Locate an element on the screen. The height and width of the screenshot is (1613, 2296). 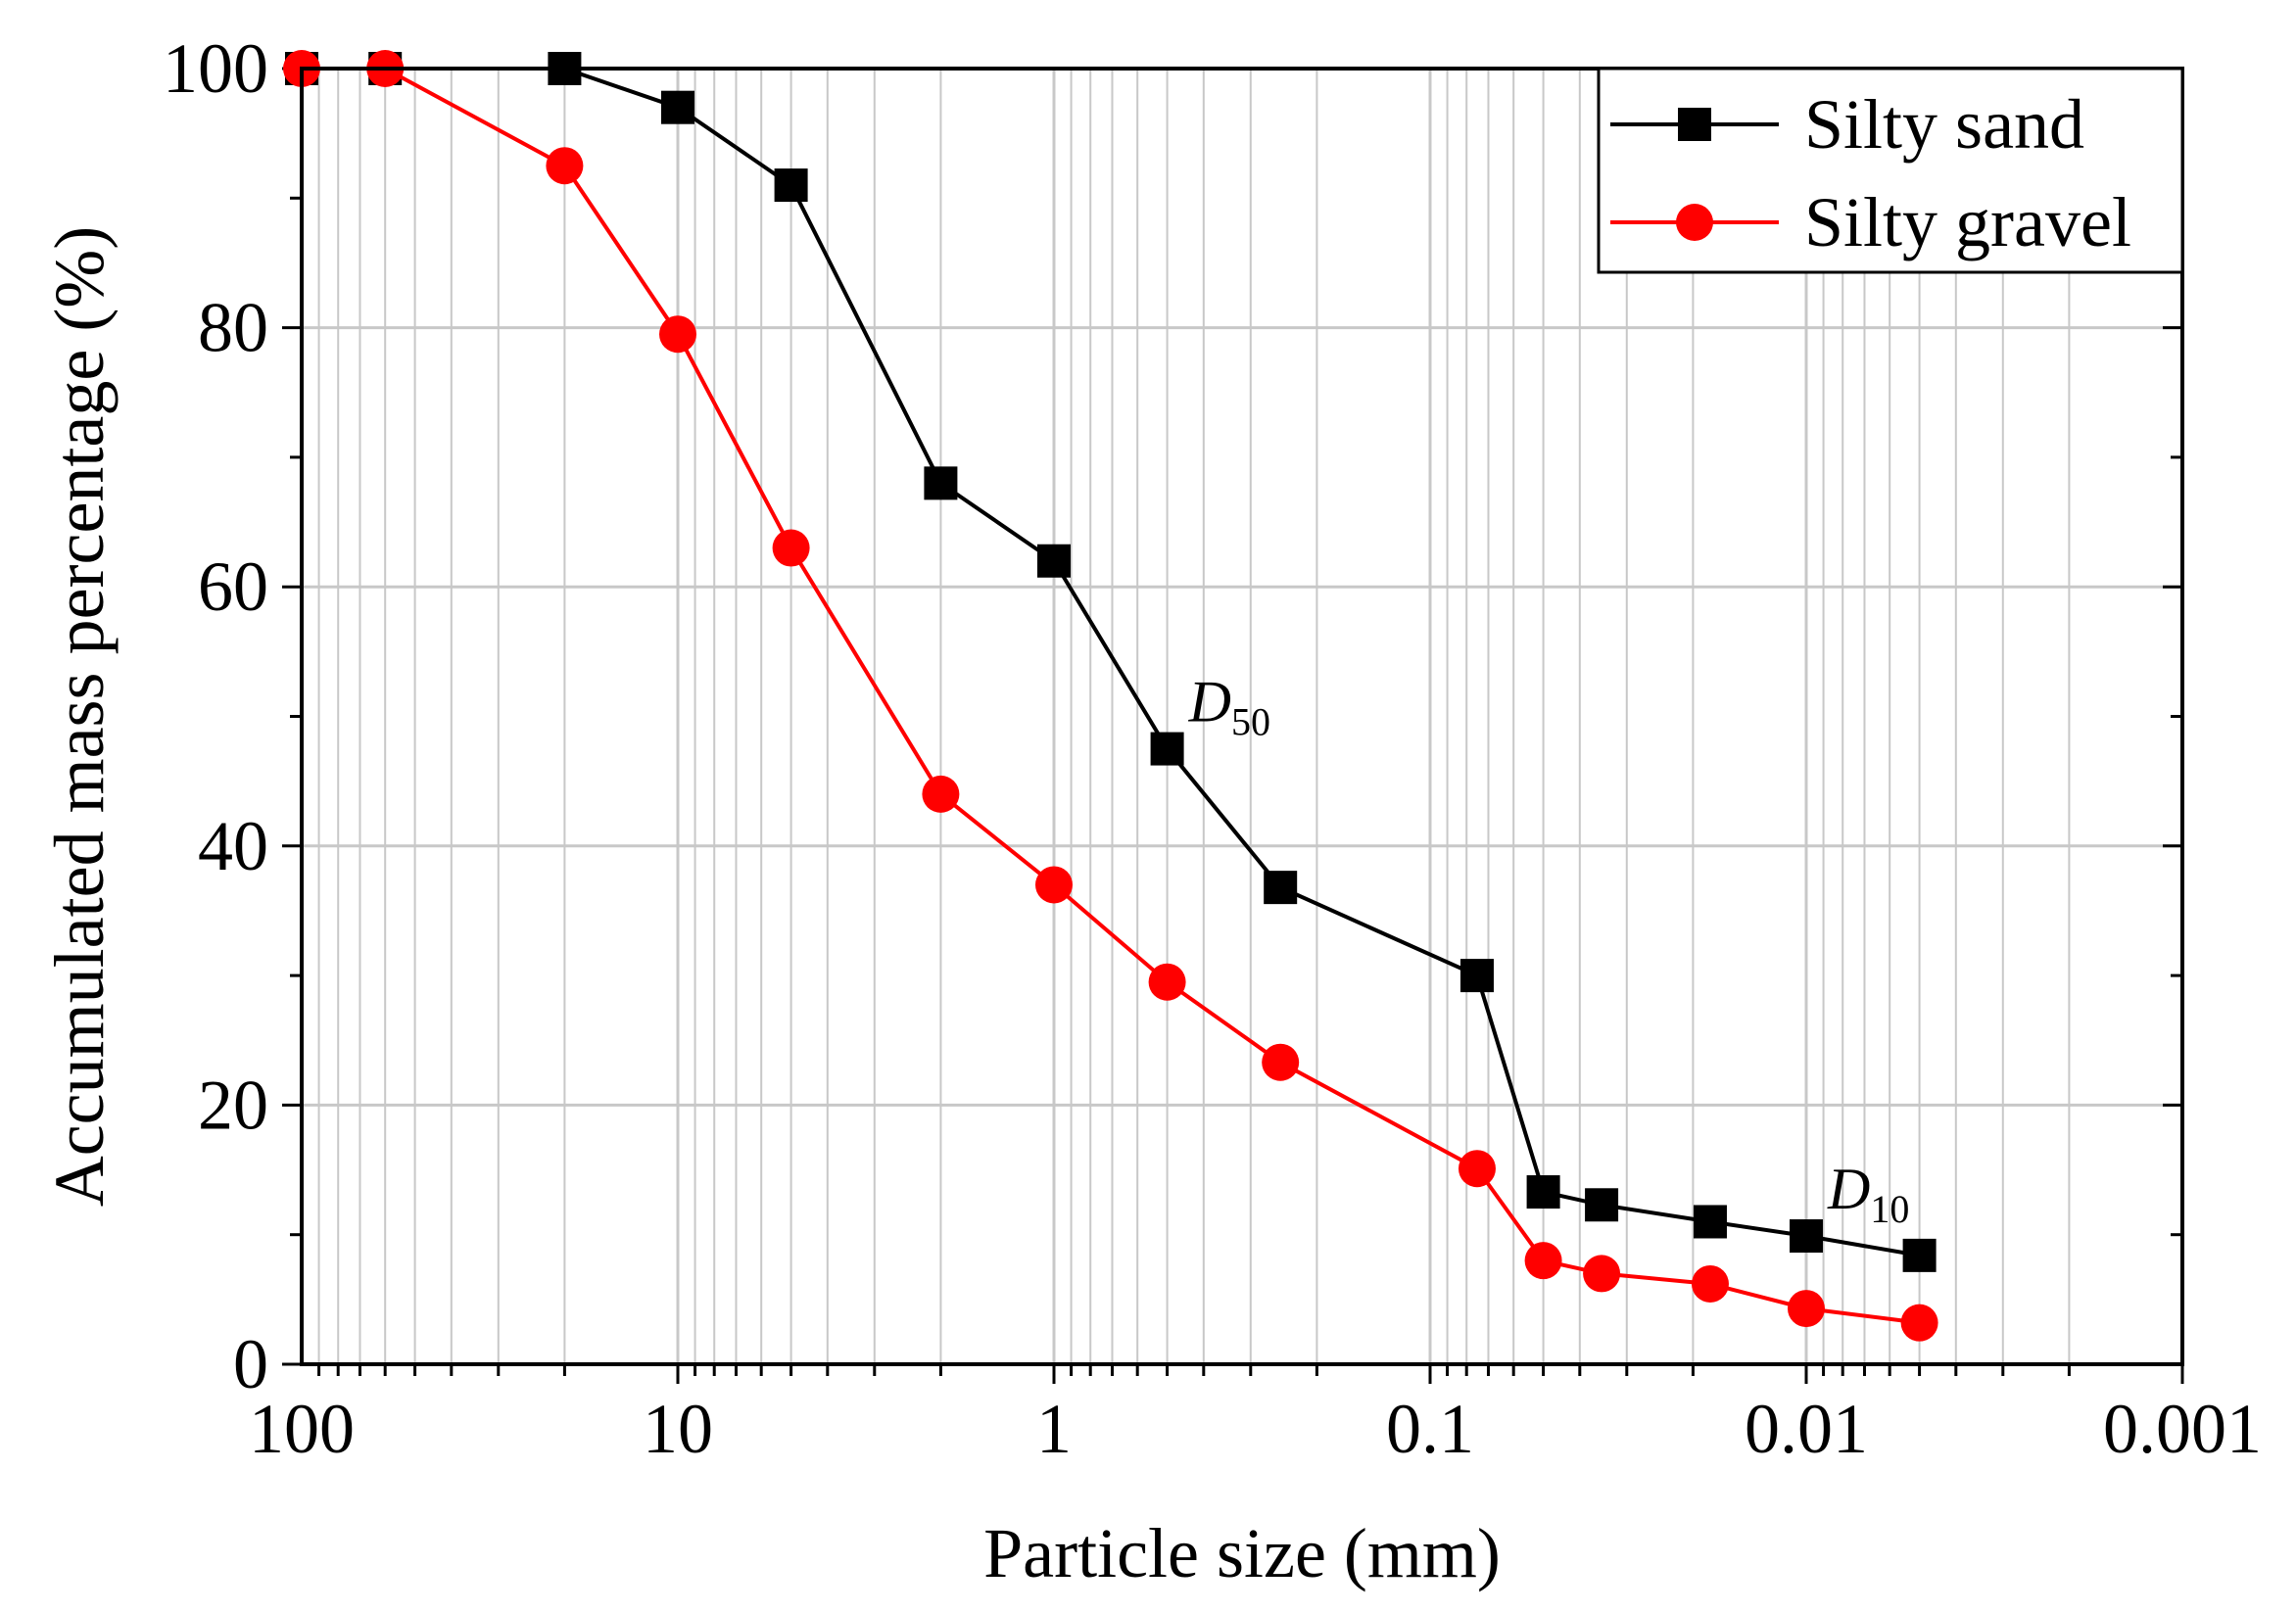
x-tick-label: 10 is located at coordinates (678, 1429).